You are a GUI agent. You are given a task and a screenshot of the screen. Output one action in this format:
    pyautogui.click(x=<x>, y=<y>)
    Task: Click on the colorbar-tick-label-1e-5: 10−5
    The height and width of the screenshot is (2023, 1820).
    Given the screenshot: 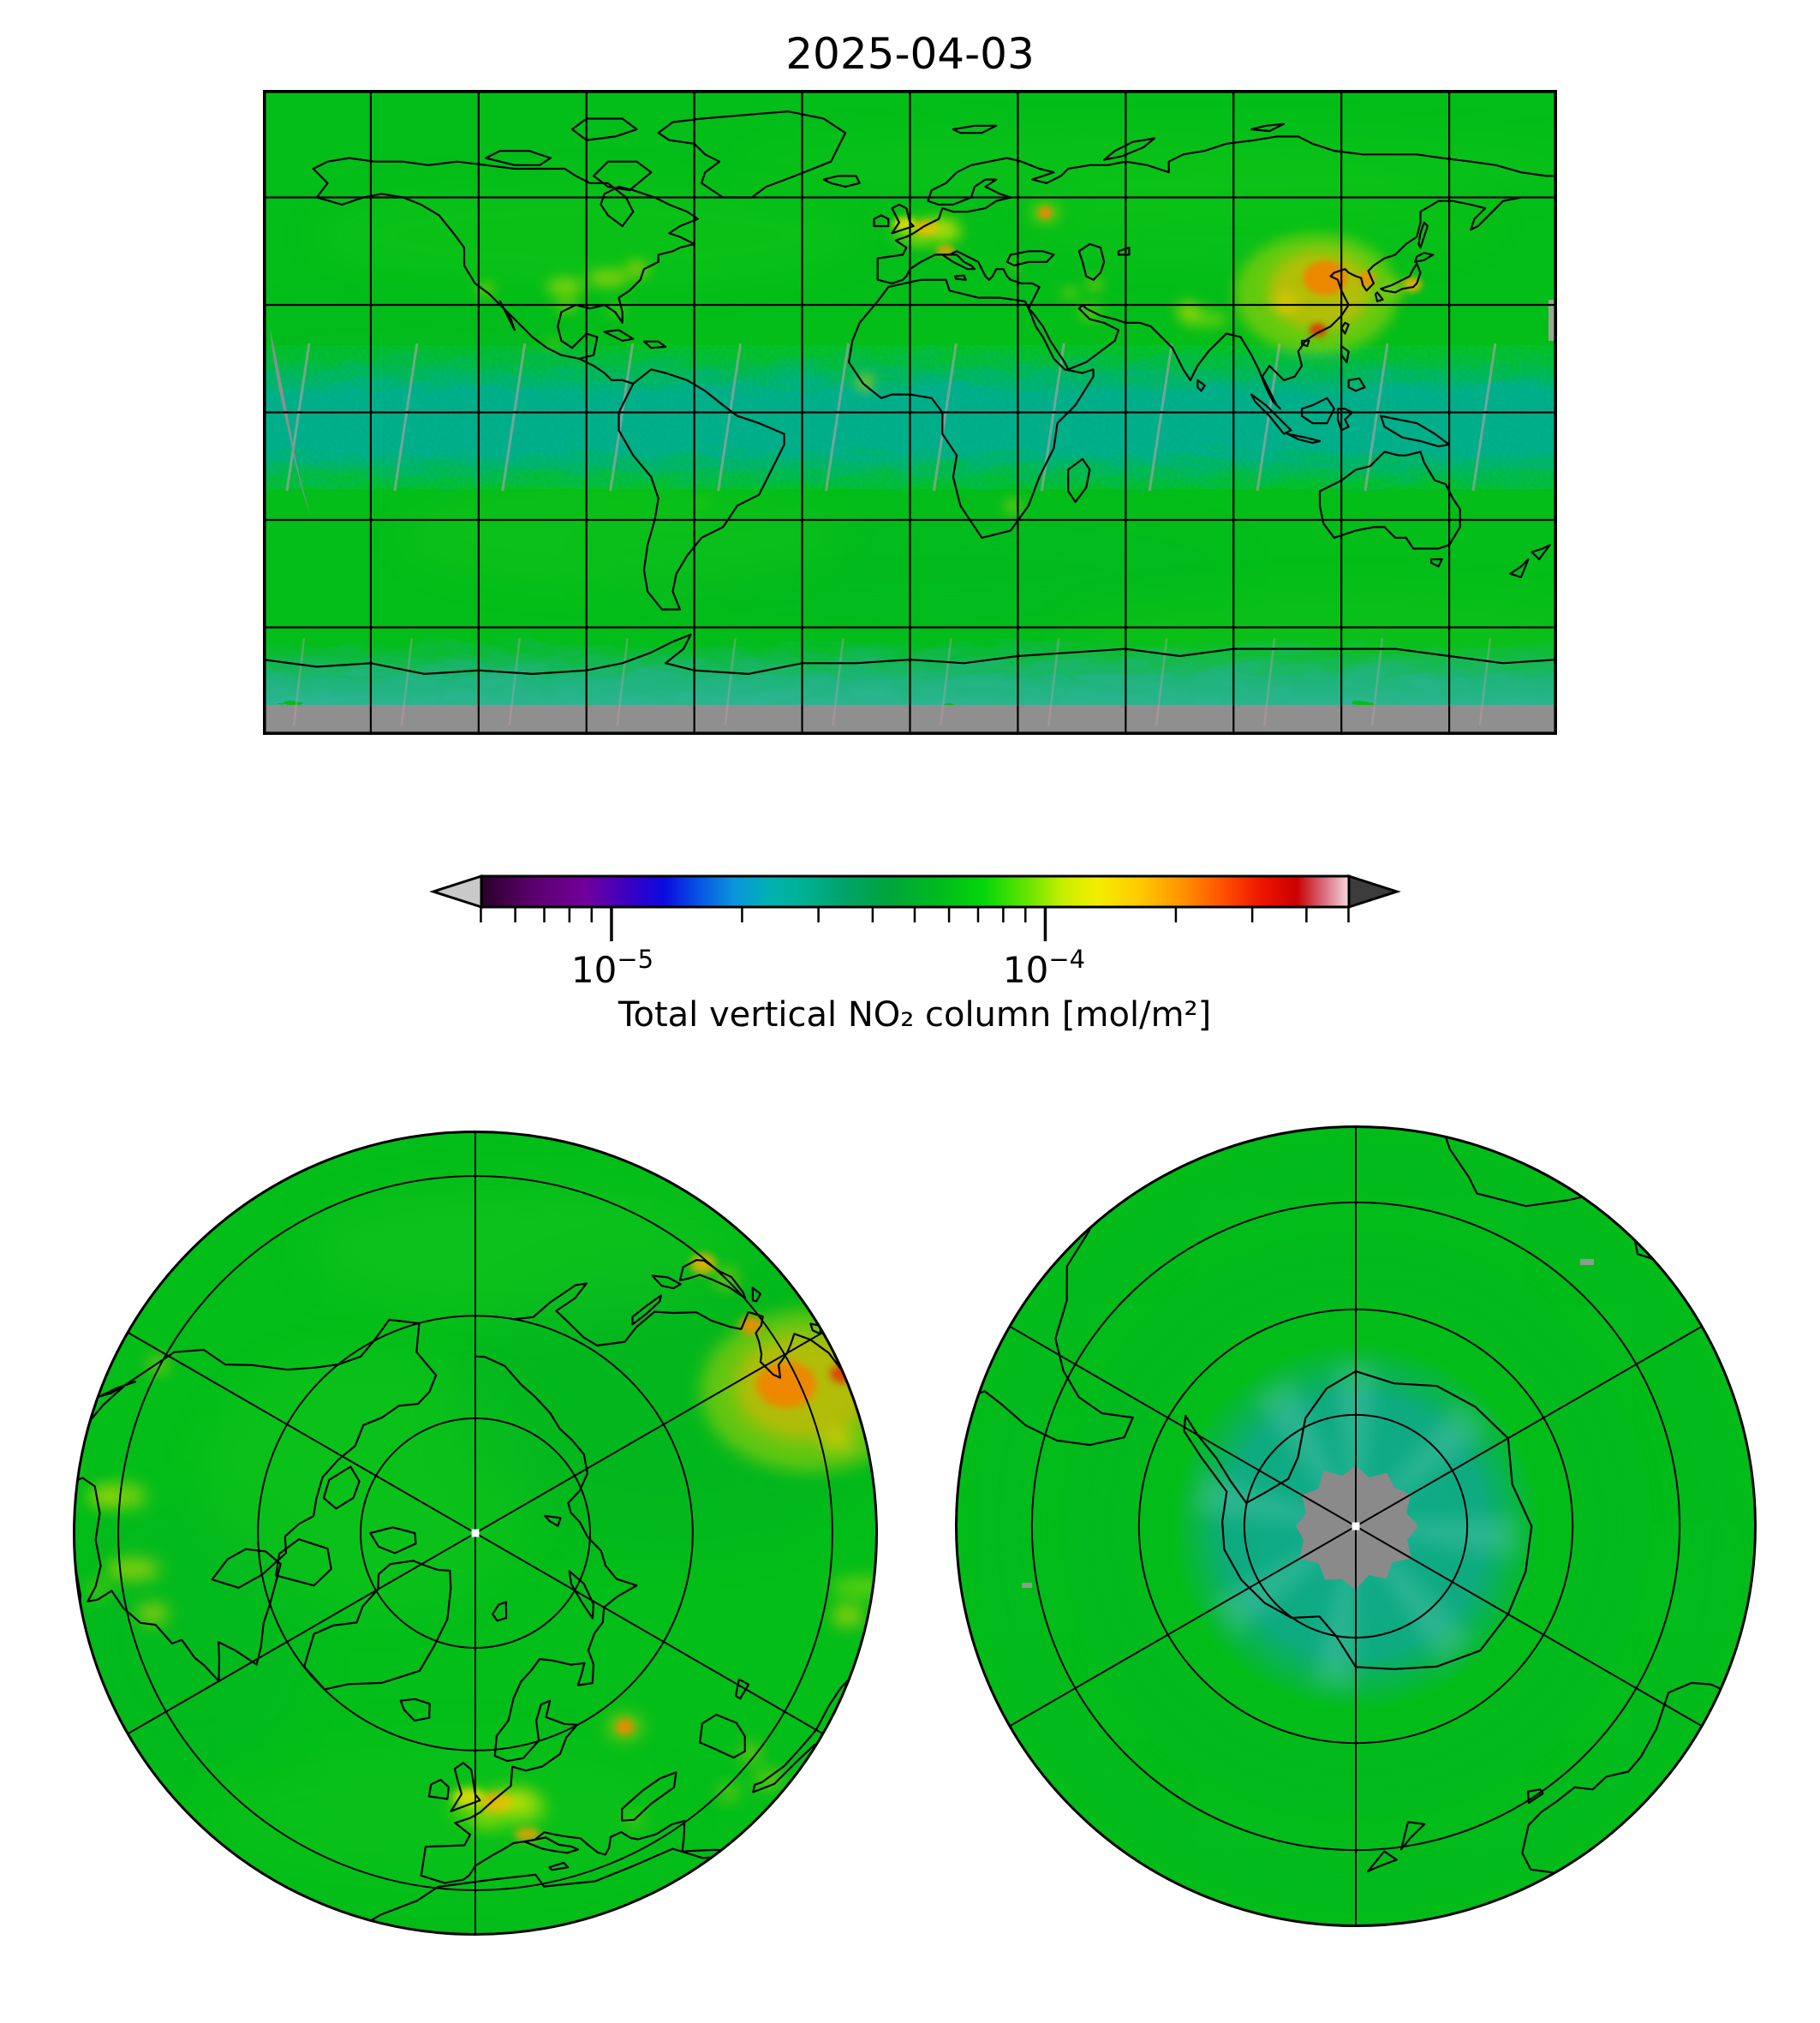 What is the action you would take?
    pyautogui.click(x=612, y=968)
    